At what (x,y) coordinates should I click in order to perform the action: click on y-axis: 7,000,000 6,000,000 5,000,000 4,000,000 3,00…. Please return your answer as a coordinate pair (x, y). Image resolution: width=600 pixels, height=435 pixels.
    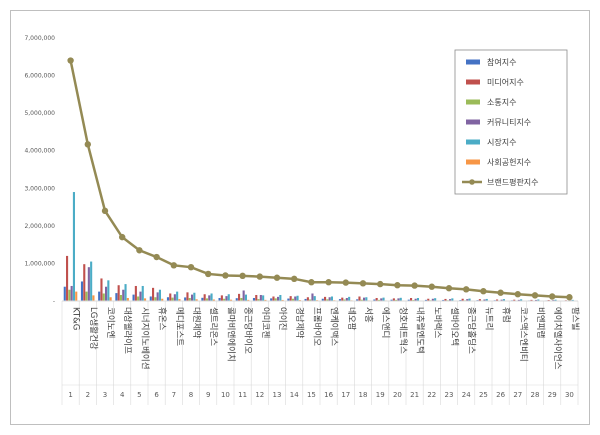
    Looking at the image, I should click on (39, 170).